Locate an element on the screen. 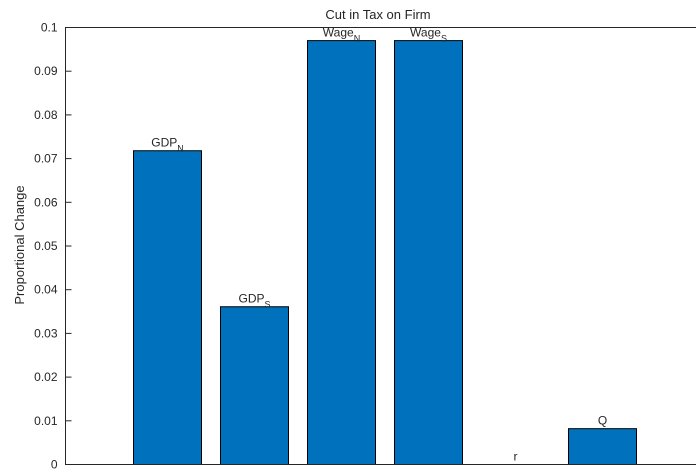  bar-label-name: r is located at coordinates (516, 457).